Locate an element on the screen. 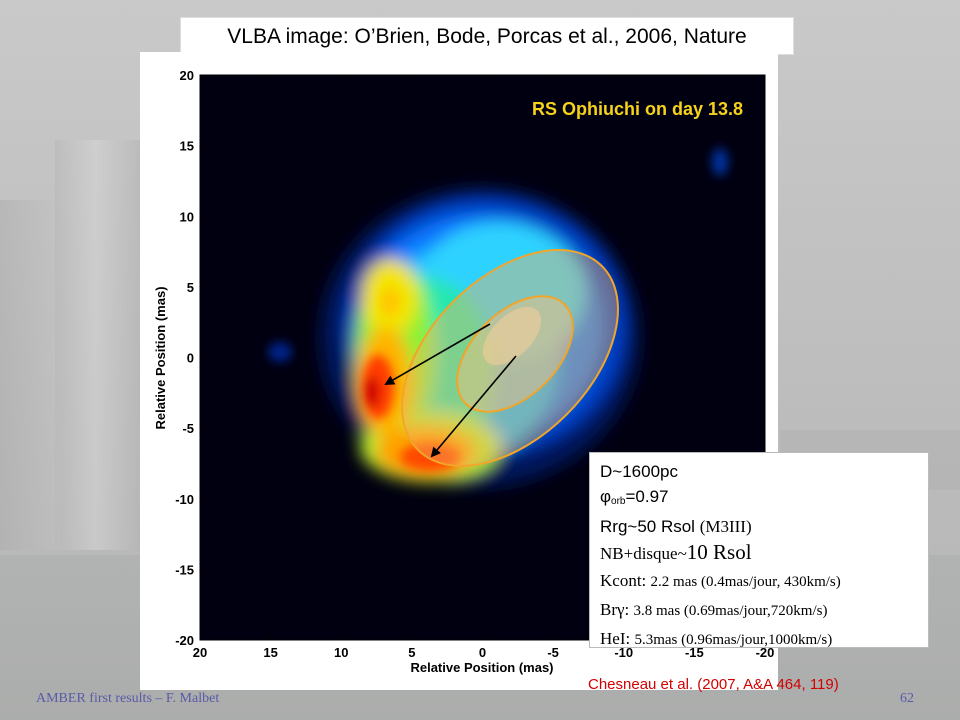 This screenshot has width=960, height=720. brgamma-line: Brγ: 3.8 mas (0.69mas/jour,720km/s) is located at coordinates (764, 610).